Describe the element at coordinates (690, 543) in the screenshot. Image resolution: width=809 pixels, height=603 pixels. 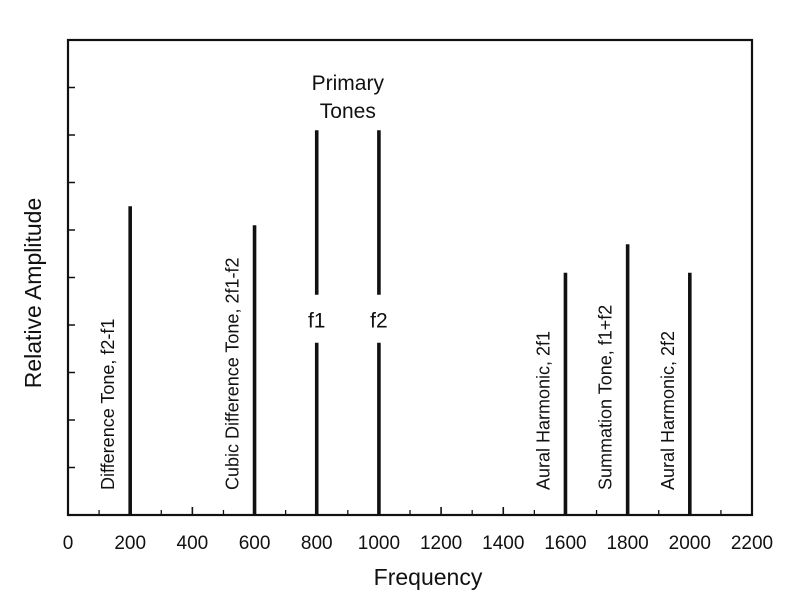
I see `x-tick-label: 2000` at that location.